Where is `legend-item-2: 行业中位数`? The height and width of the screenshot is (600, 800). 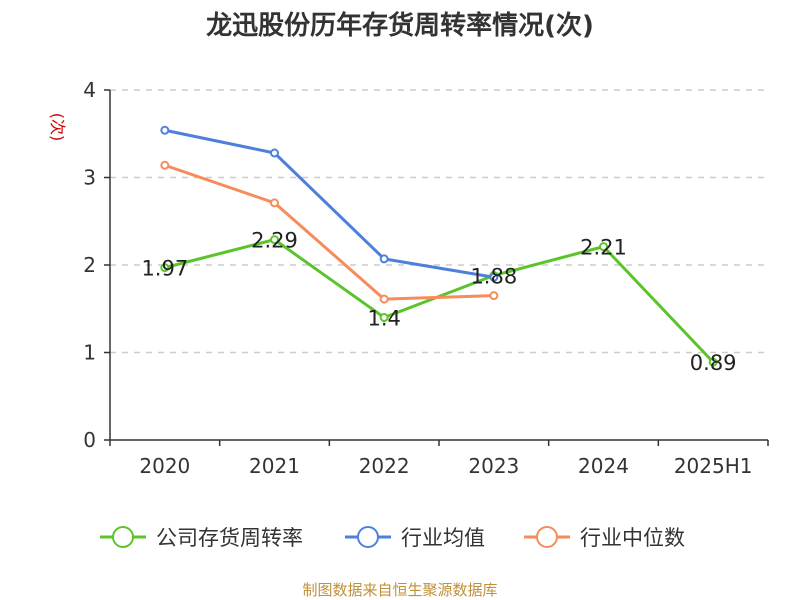 legend-item-2: 行业中位数 is located at coordinates (604, 538).